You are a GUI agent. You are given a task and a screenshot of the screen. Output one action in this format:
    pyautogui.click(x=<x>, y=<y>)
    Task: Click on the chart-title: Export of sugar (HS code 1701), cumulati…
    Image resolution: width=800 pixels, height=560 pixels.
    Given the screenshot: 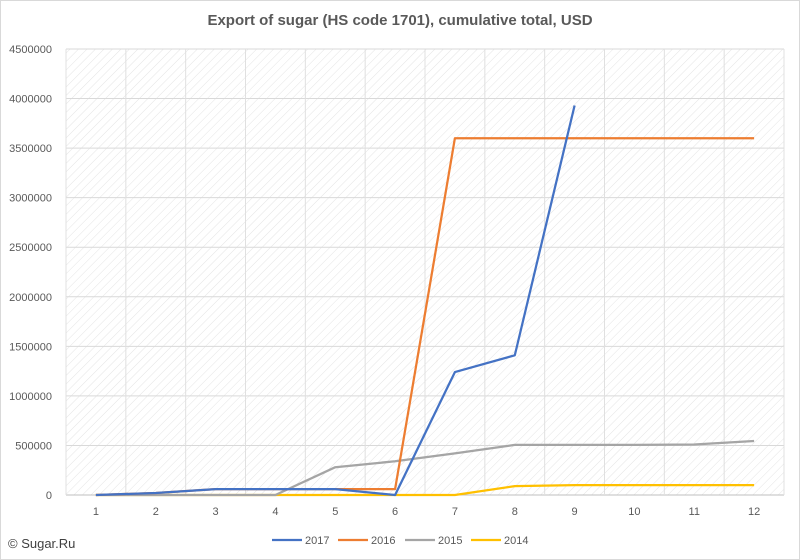 What is the action you would take?
    pyautogui.click(x=400, y=20)
    